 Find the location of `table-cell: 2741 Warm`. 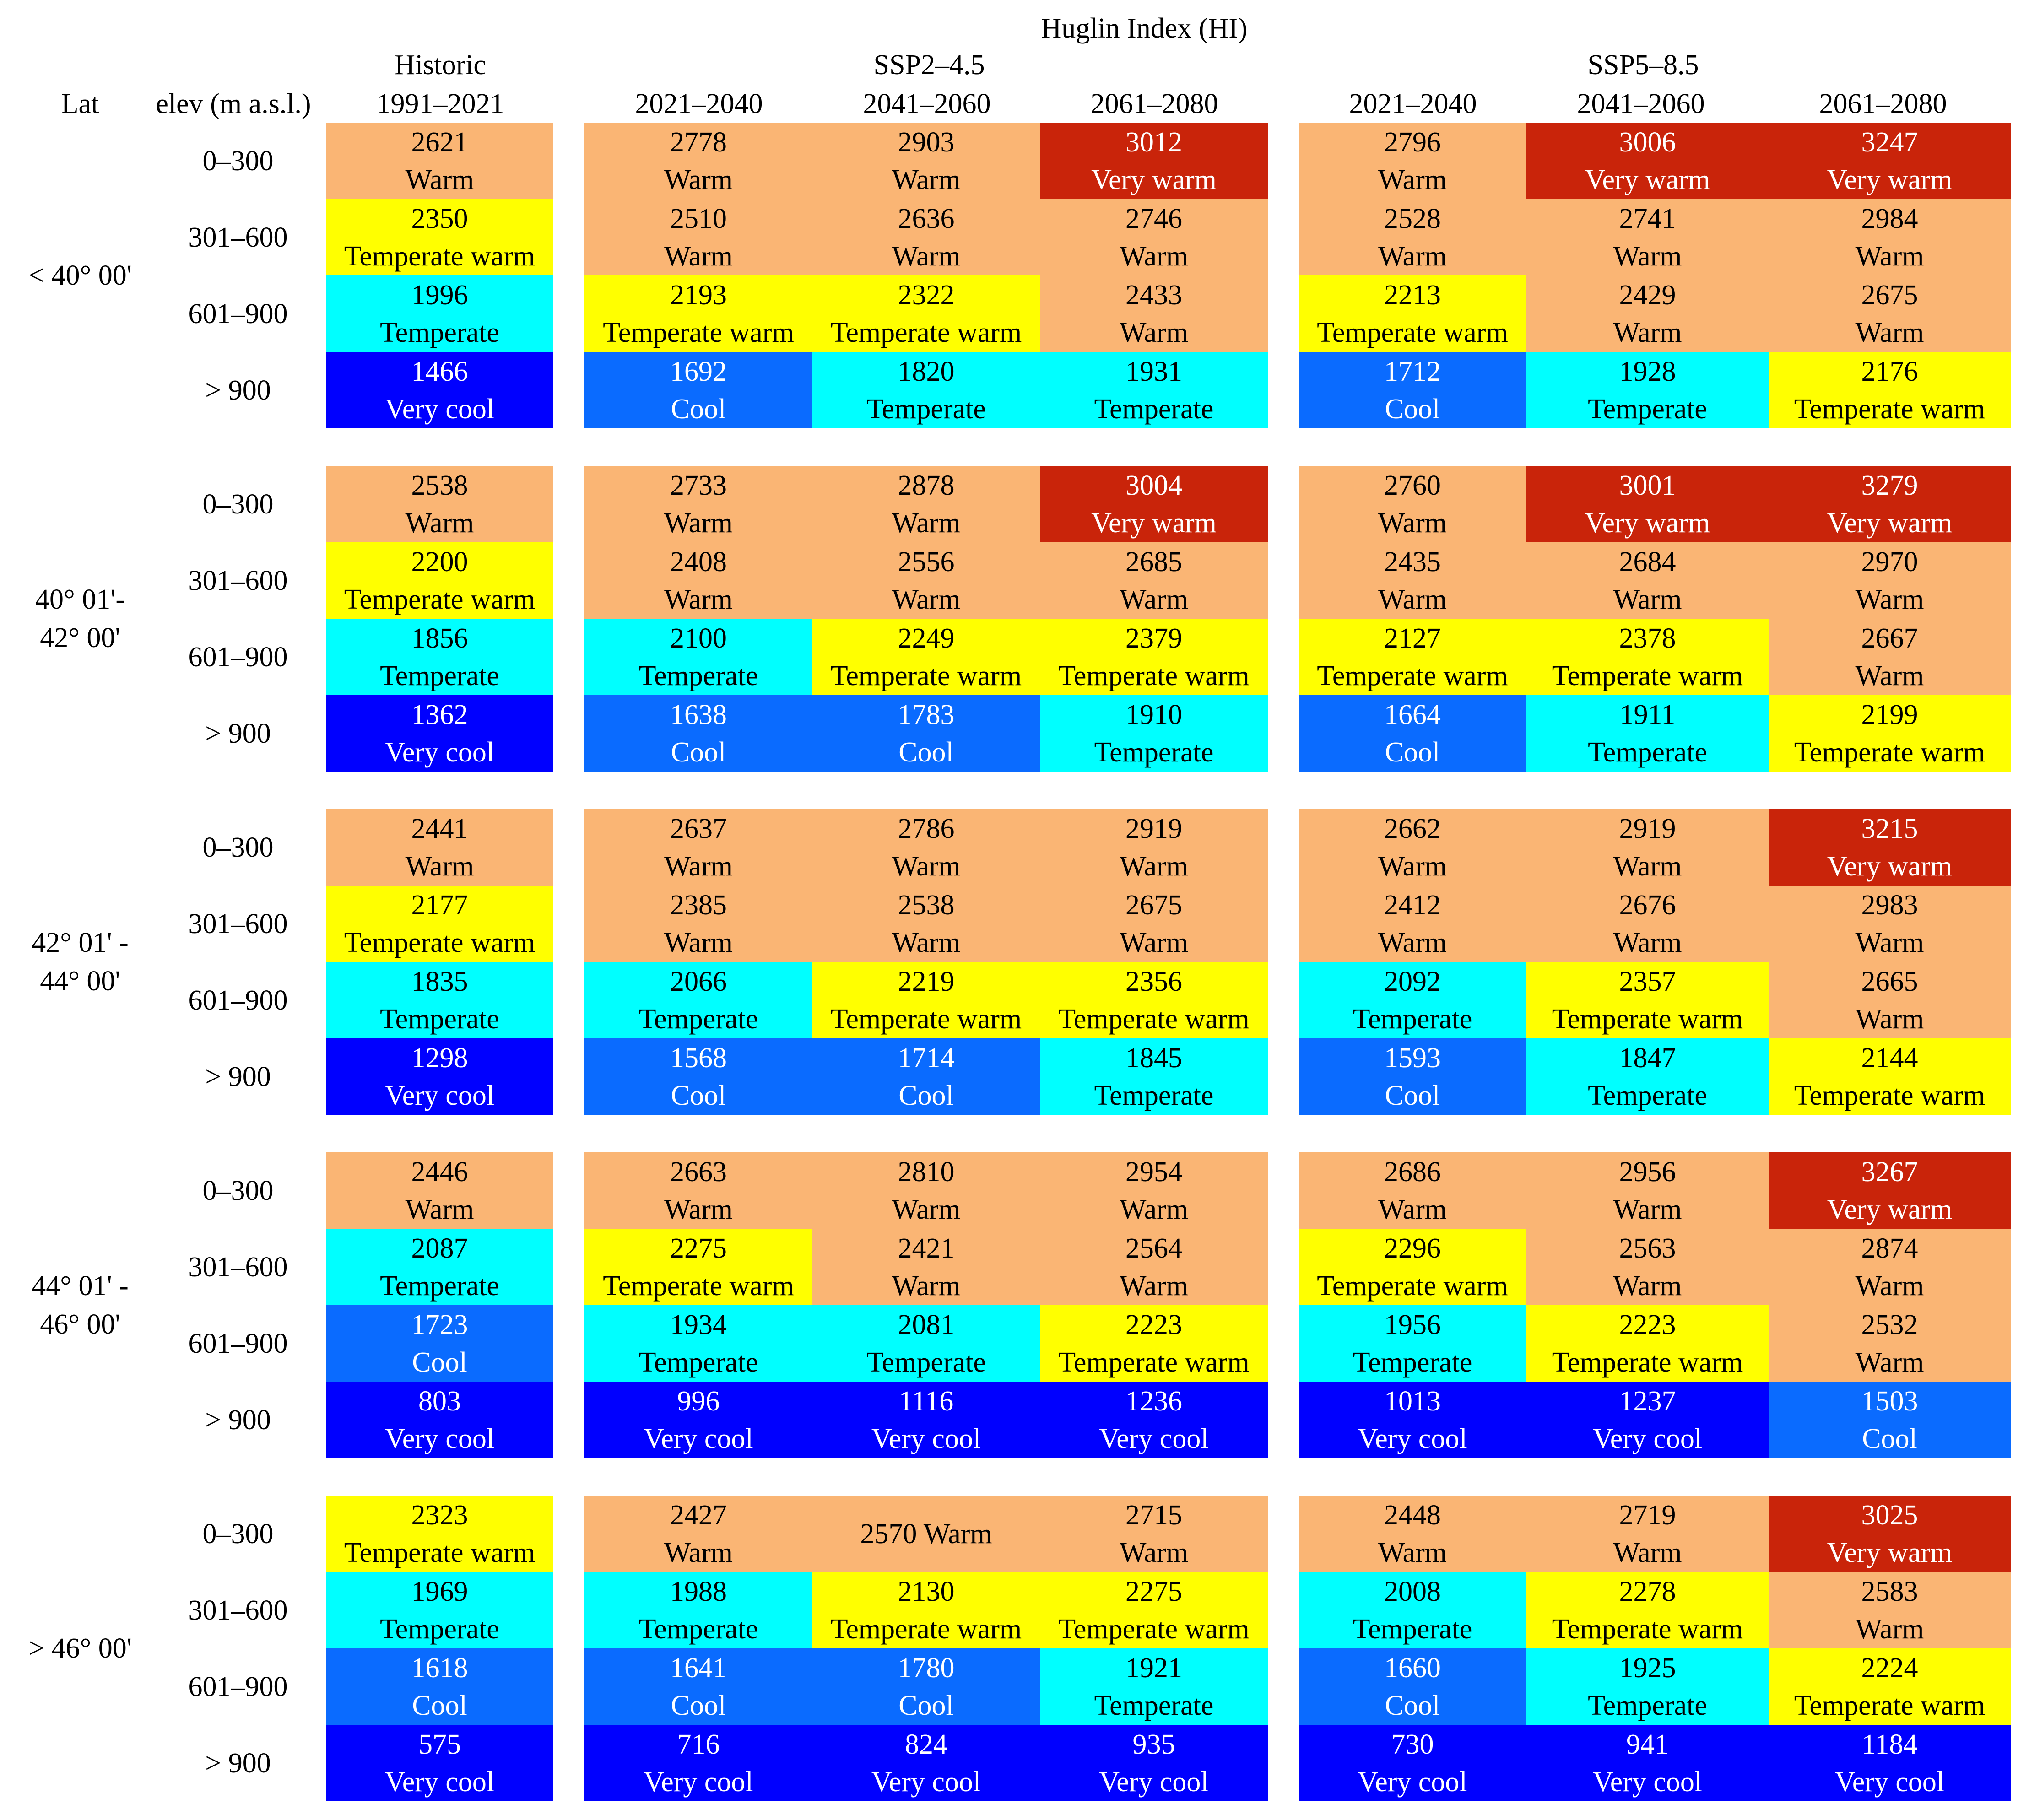

table-cell: 2741 Warm is located at coordinates (1647, 237).